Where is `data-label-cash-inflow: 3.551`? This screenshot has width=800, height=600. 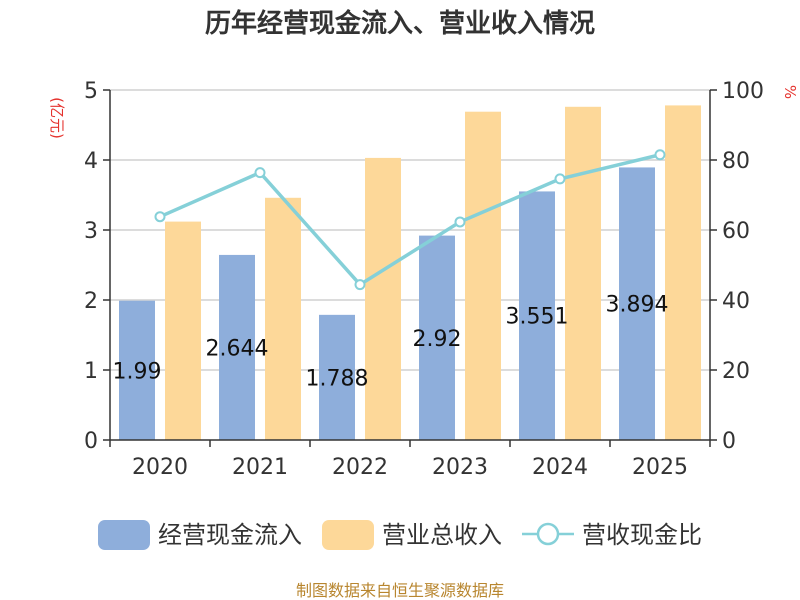 data-label-cash-inflow: 3.551 is located at coordinates (537, 317).